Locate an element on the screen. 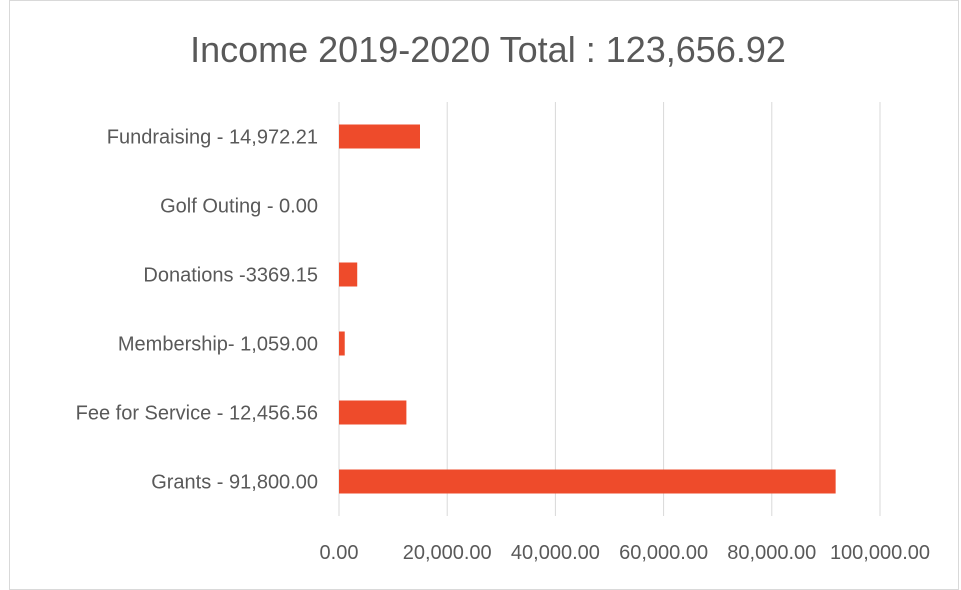  x-tick-label: 40,000.00 is located at coordinates (555, 553).